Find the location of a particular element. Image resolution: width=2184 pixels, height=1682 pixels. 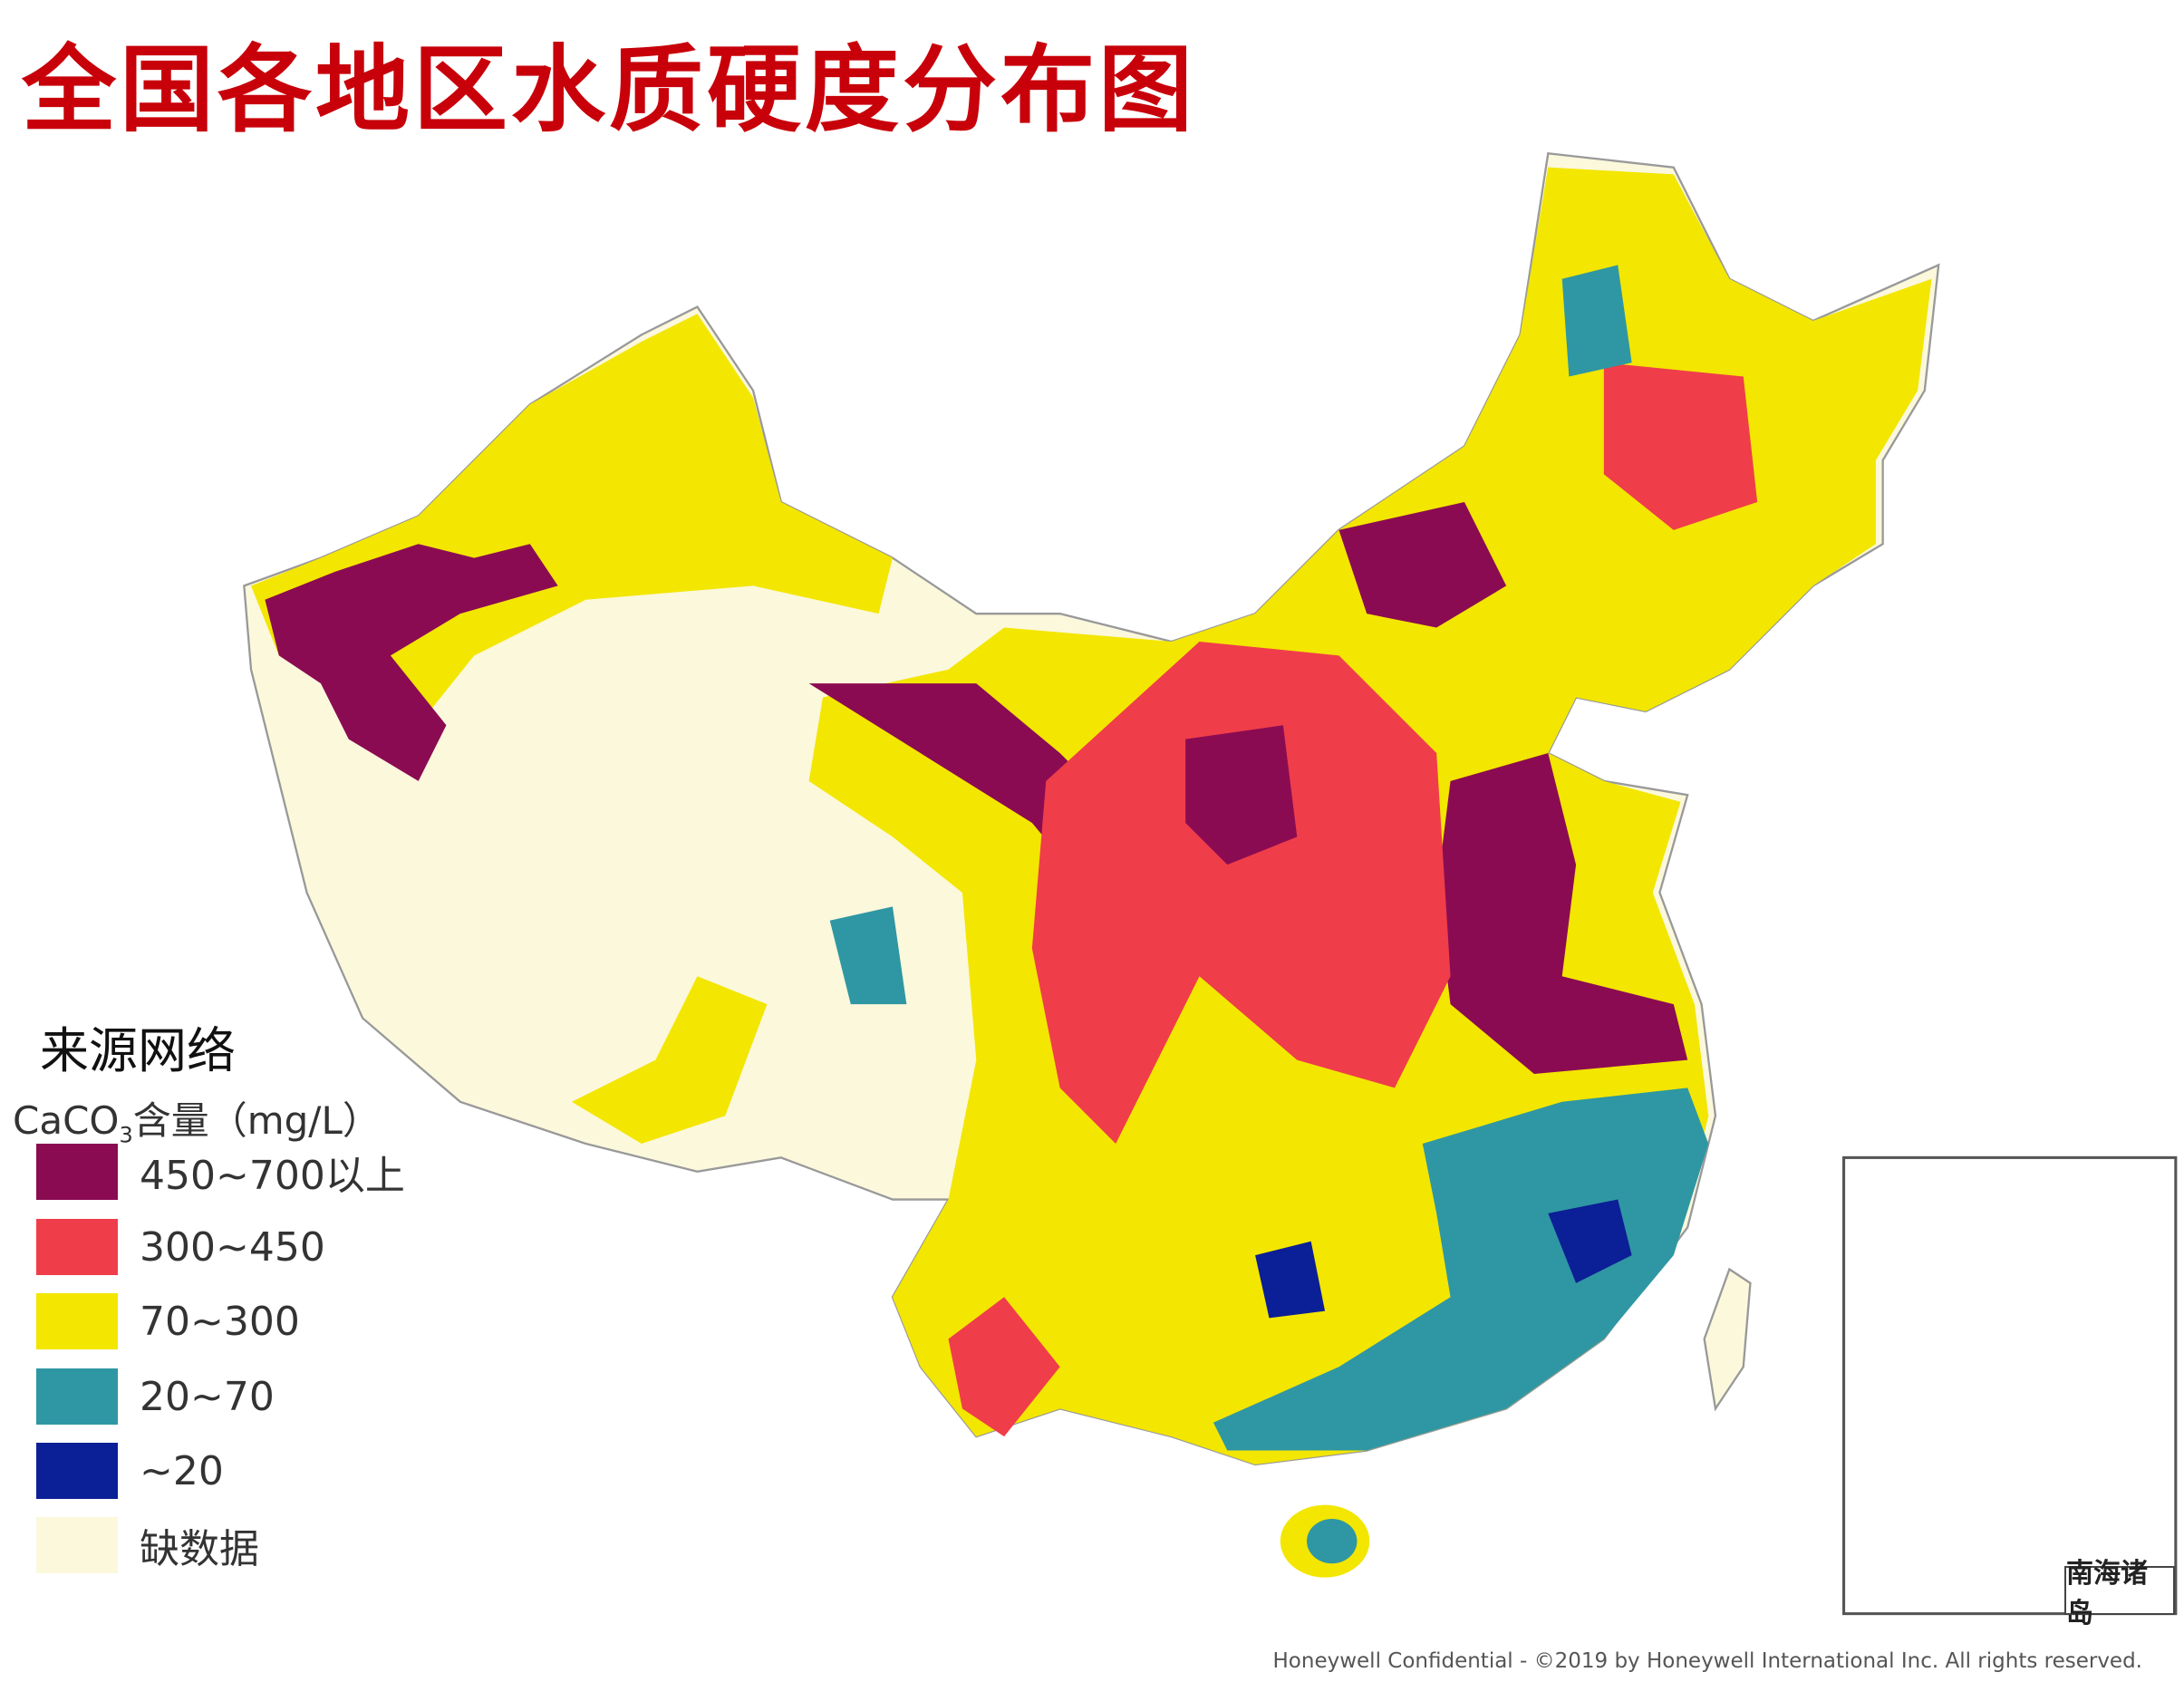

legend-item: 300~450 is located at coordinates (181, 1247).